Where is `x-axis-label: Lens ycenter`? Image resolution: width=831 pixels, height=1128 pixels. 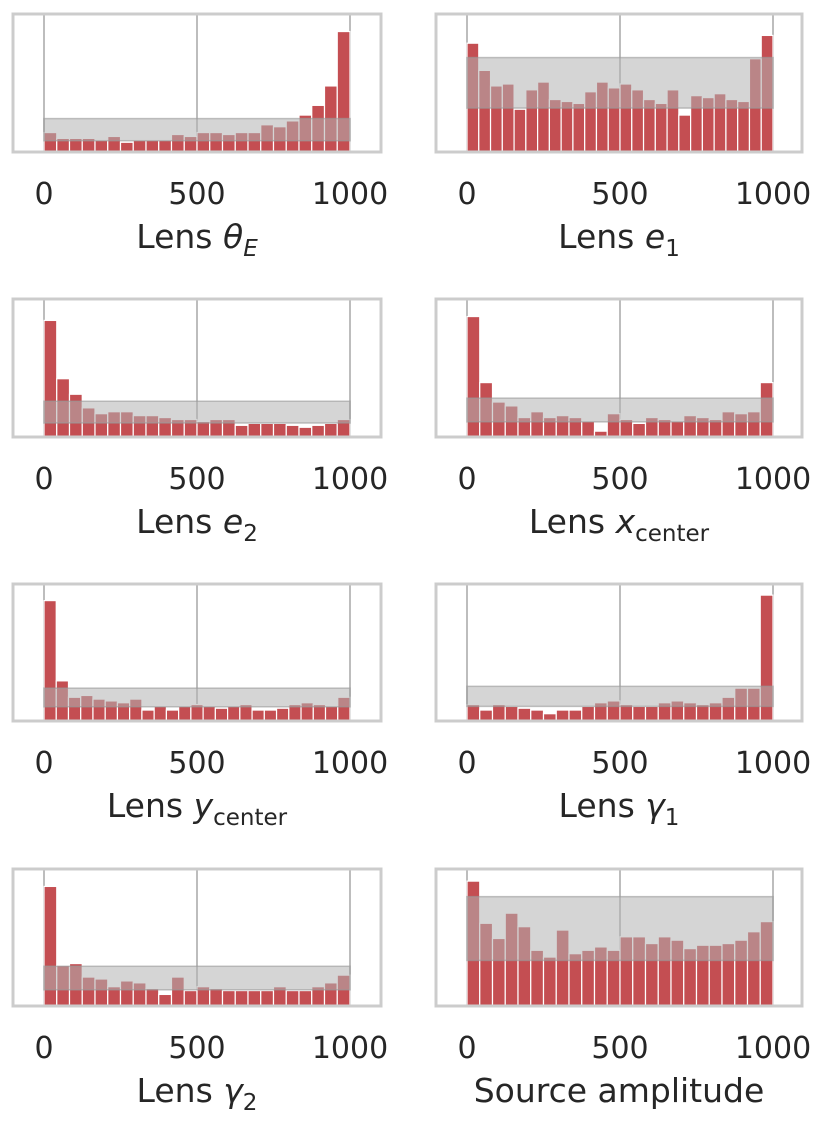 x-axis-label: Lens ycenter is located at coordinates (197, 808).